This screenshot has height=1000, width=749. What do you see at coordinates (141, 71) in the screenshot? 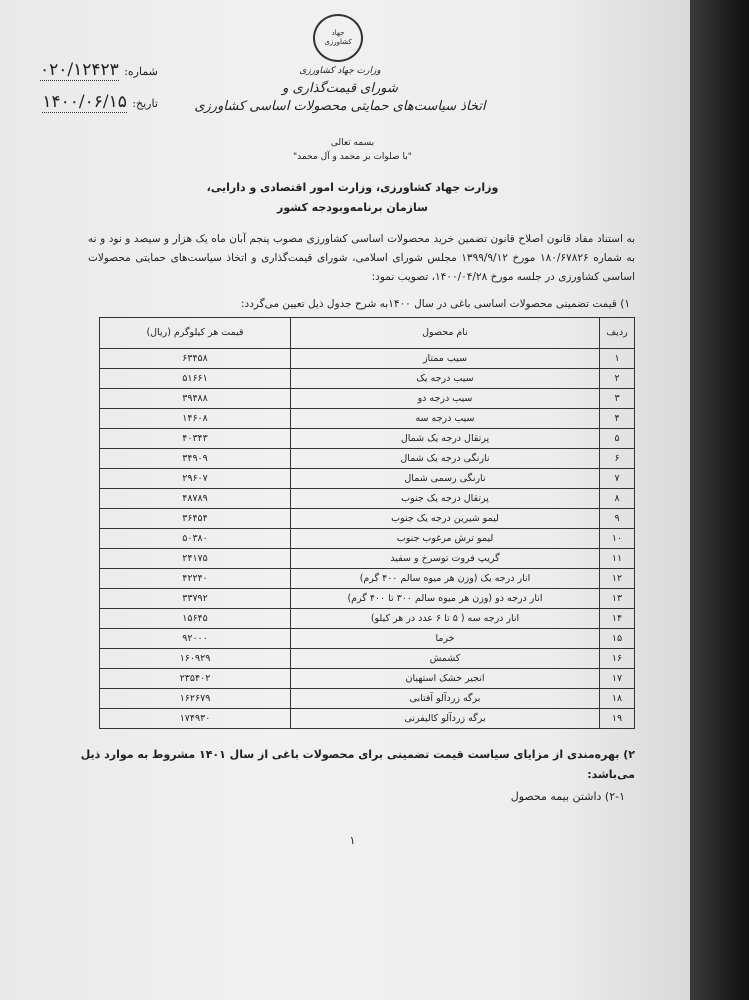
I see `number-label: شماره:` at bounding box center [141, 71].